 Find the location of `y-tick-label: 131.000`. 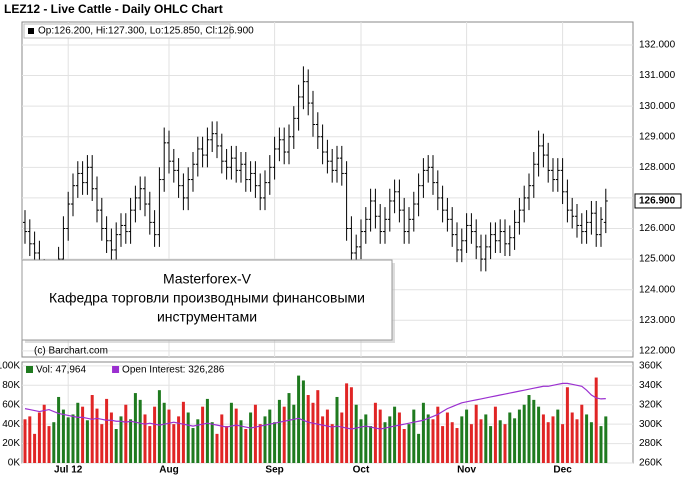

y-tick-label: 131.000 is located at coordinates (657, 75).